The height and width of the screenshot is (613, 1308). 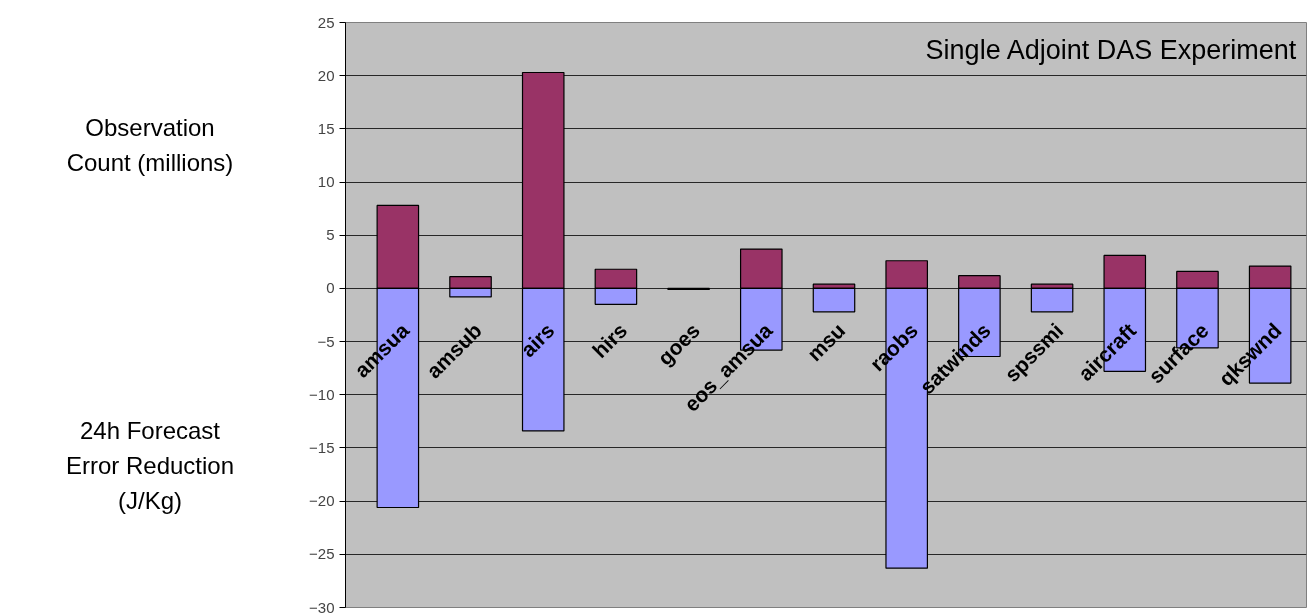 I want to click on y-tick-label: −30, so click(x=322, y=605).